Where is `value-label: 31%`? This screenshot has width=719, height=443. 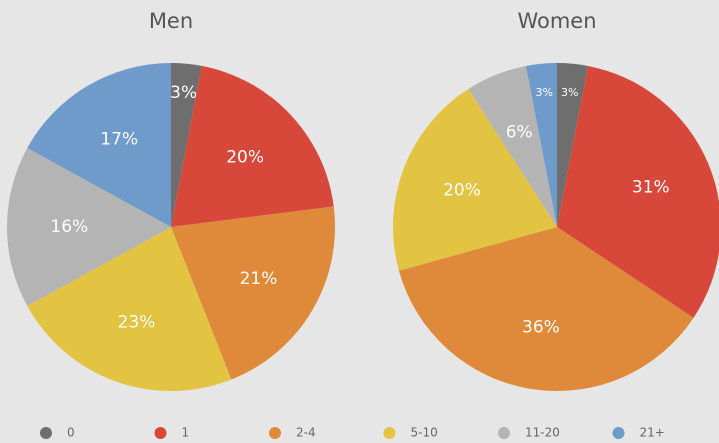
value-label: 31% is located at coordinates (651, 188).